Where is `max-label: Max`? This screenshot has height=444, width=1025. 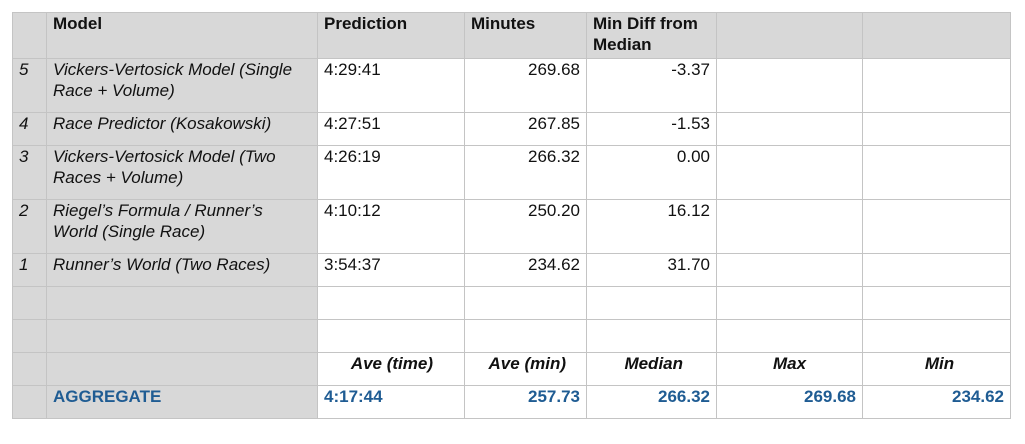
max-label: Max is located at coordinates (789, 369).